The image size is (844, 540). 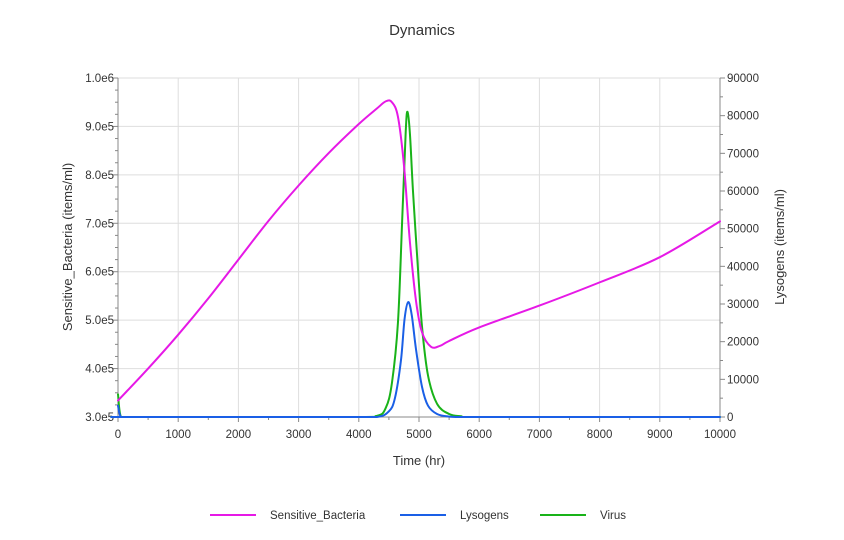 I want to click on y-right-tick-label: 80000, so click(x=743, y=117).